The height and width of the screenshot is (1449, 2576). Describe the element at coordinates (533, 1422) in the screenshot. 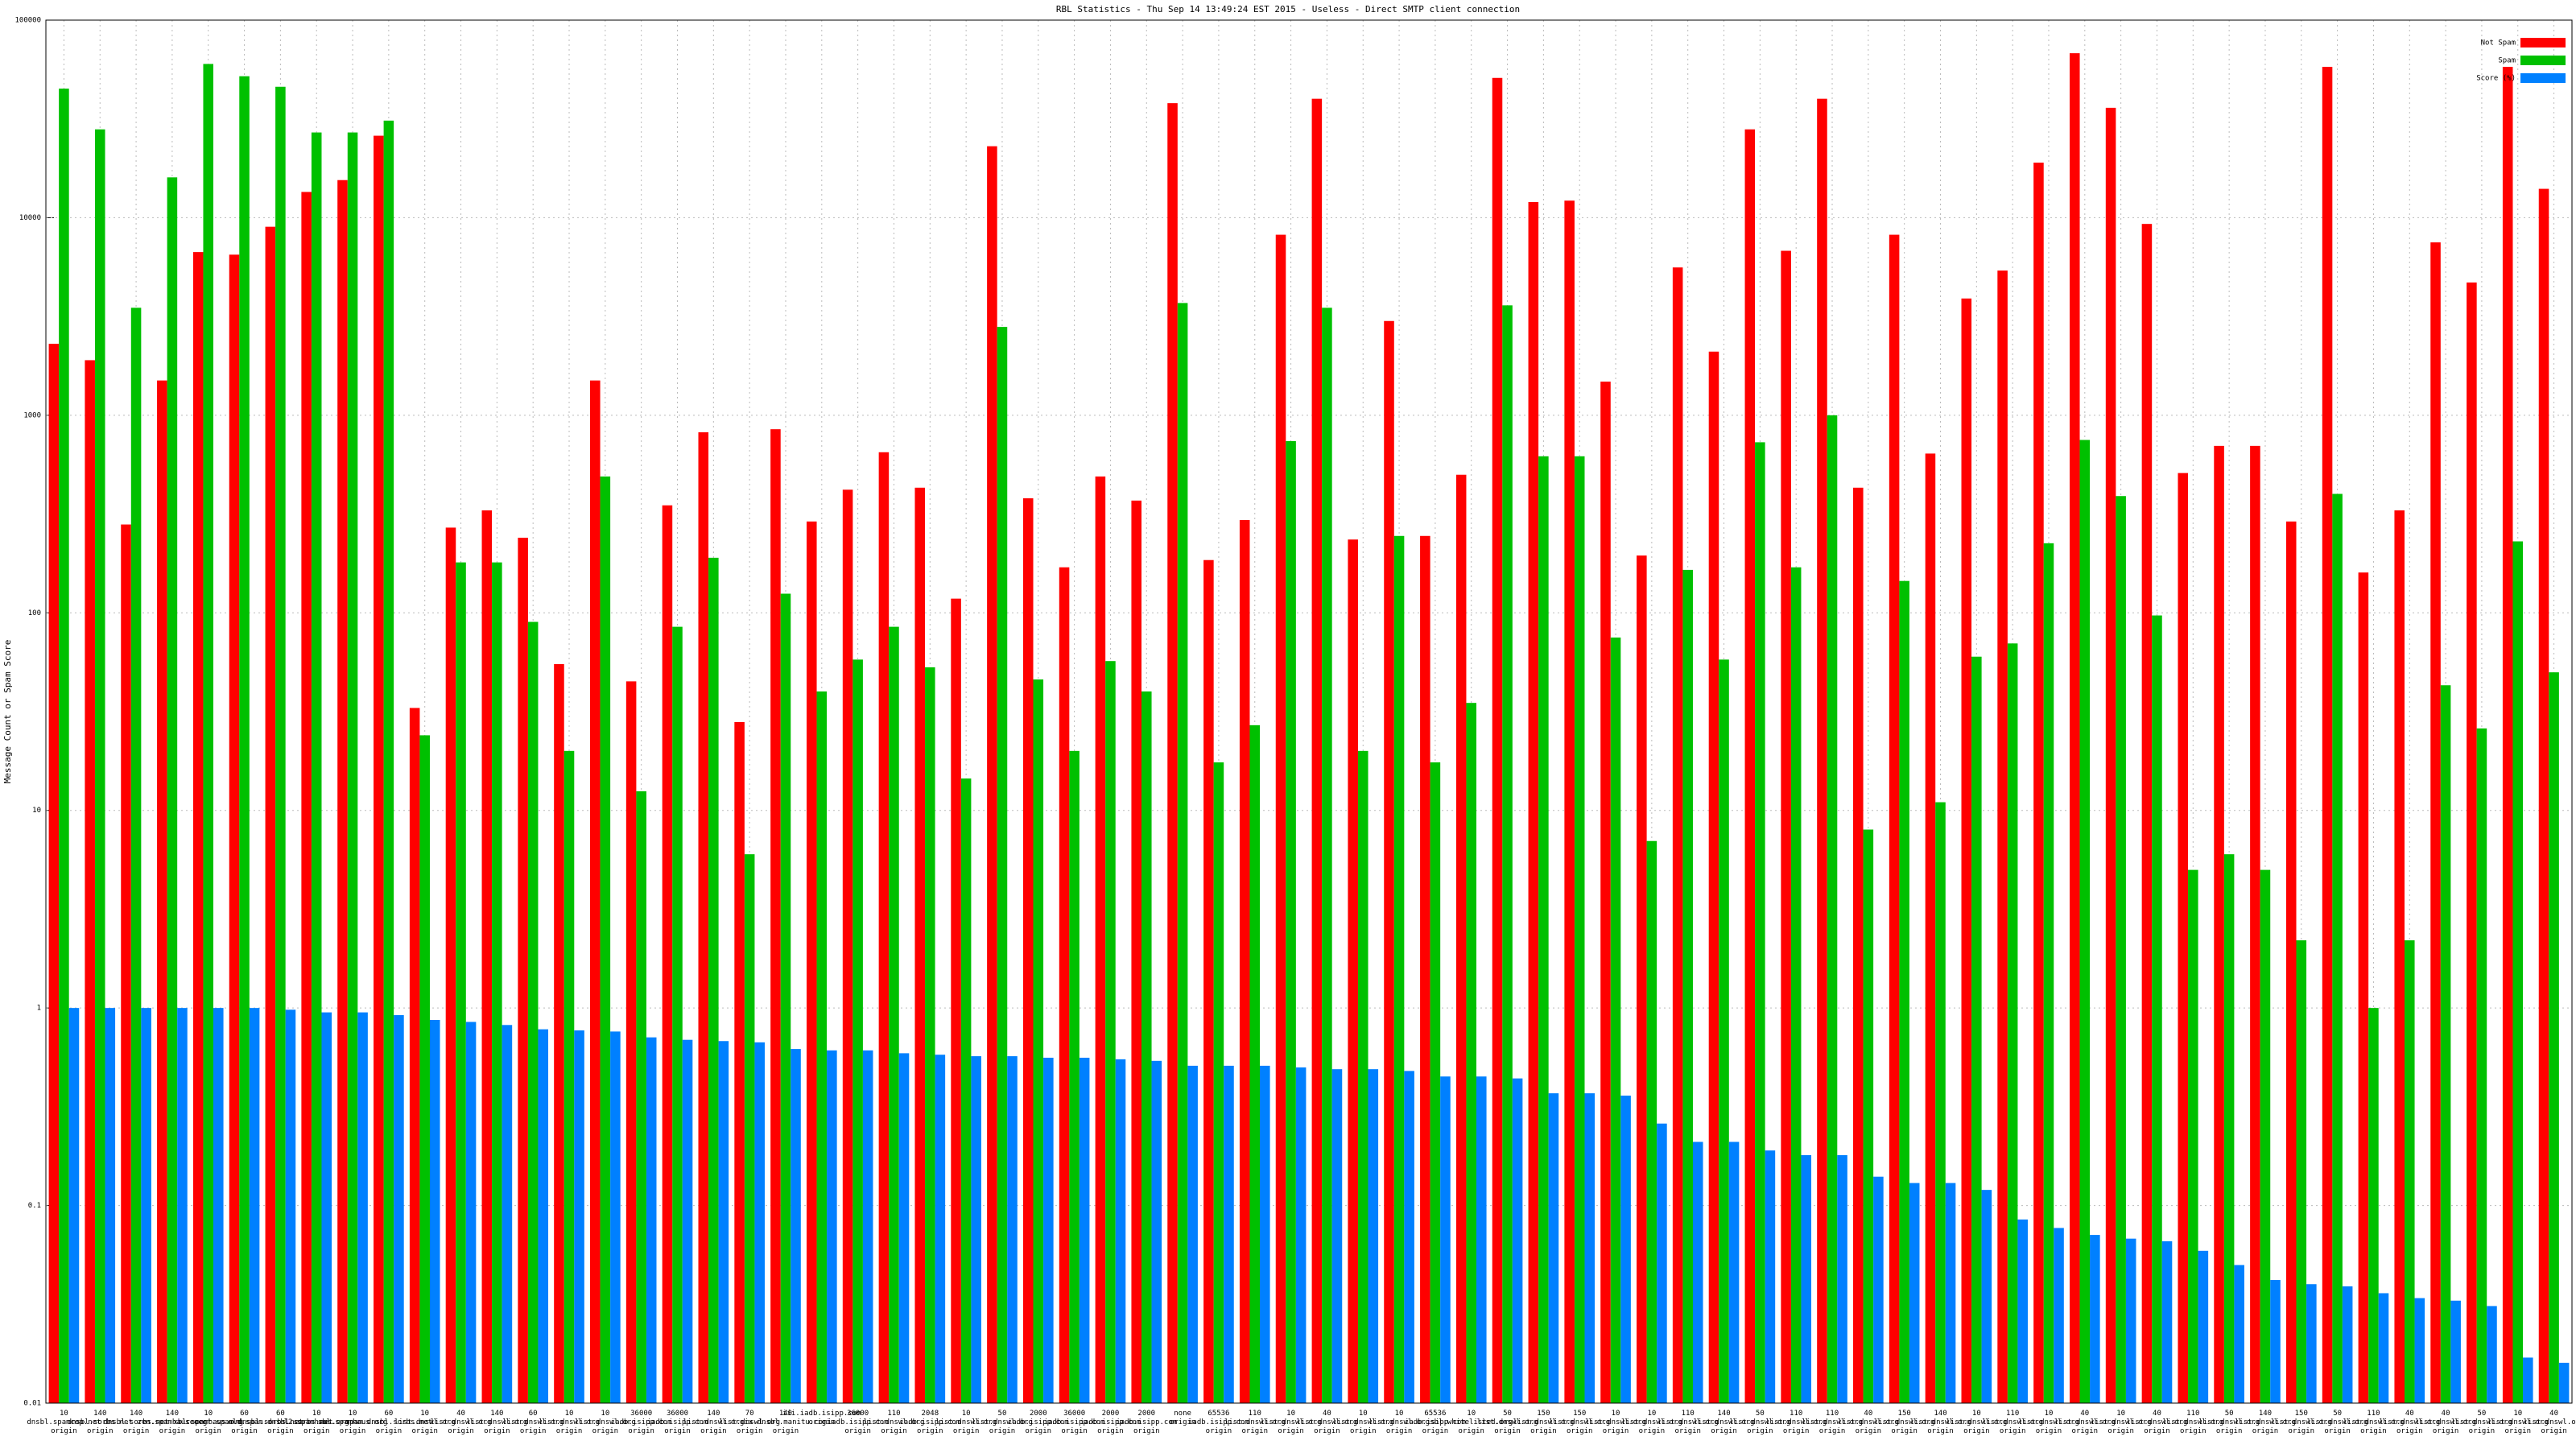

I see `x-tick-label: 60 list.dnswl.org origin` at that location.